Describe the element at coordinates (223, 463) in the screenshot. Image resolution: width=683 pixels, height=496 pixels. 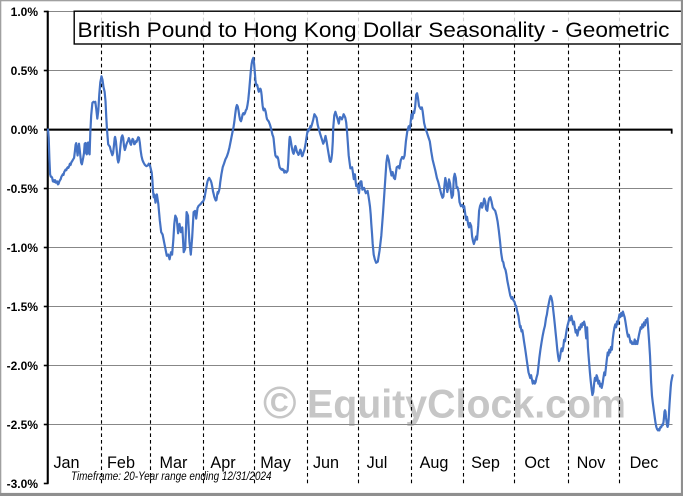
I see `svg-text: Apr` at that location.